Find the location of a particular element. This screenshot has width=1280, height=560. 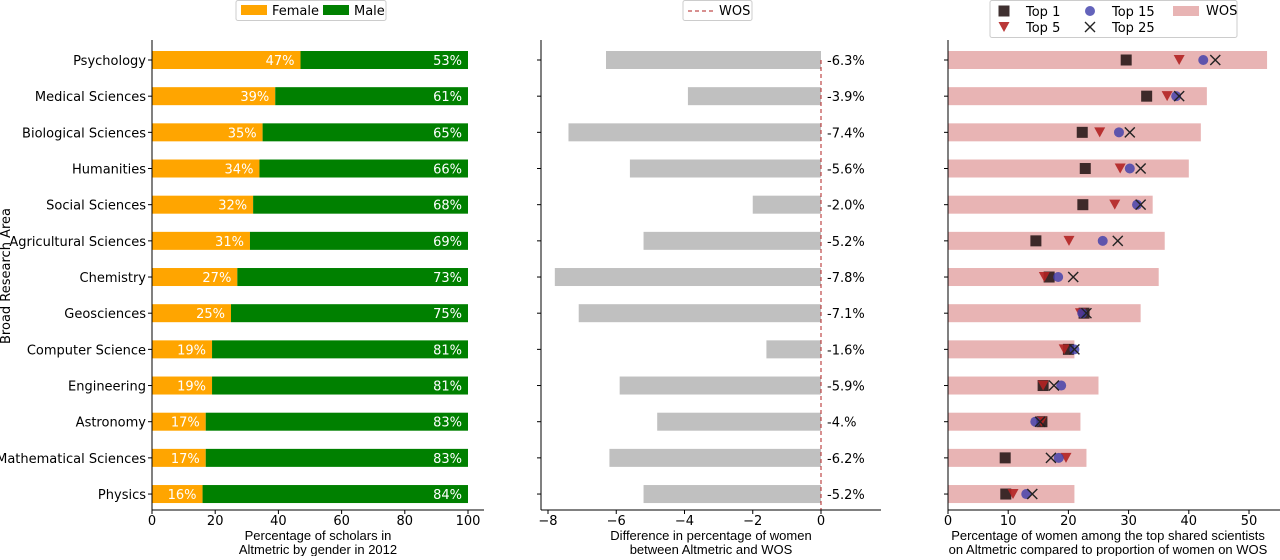

y-tick-label: Mathematical Sciences is located at coordinates (73, 459).